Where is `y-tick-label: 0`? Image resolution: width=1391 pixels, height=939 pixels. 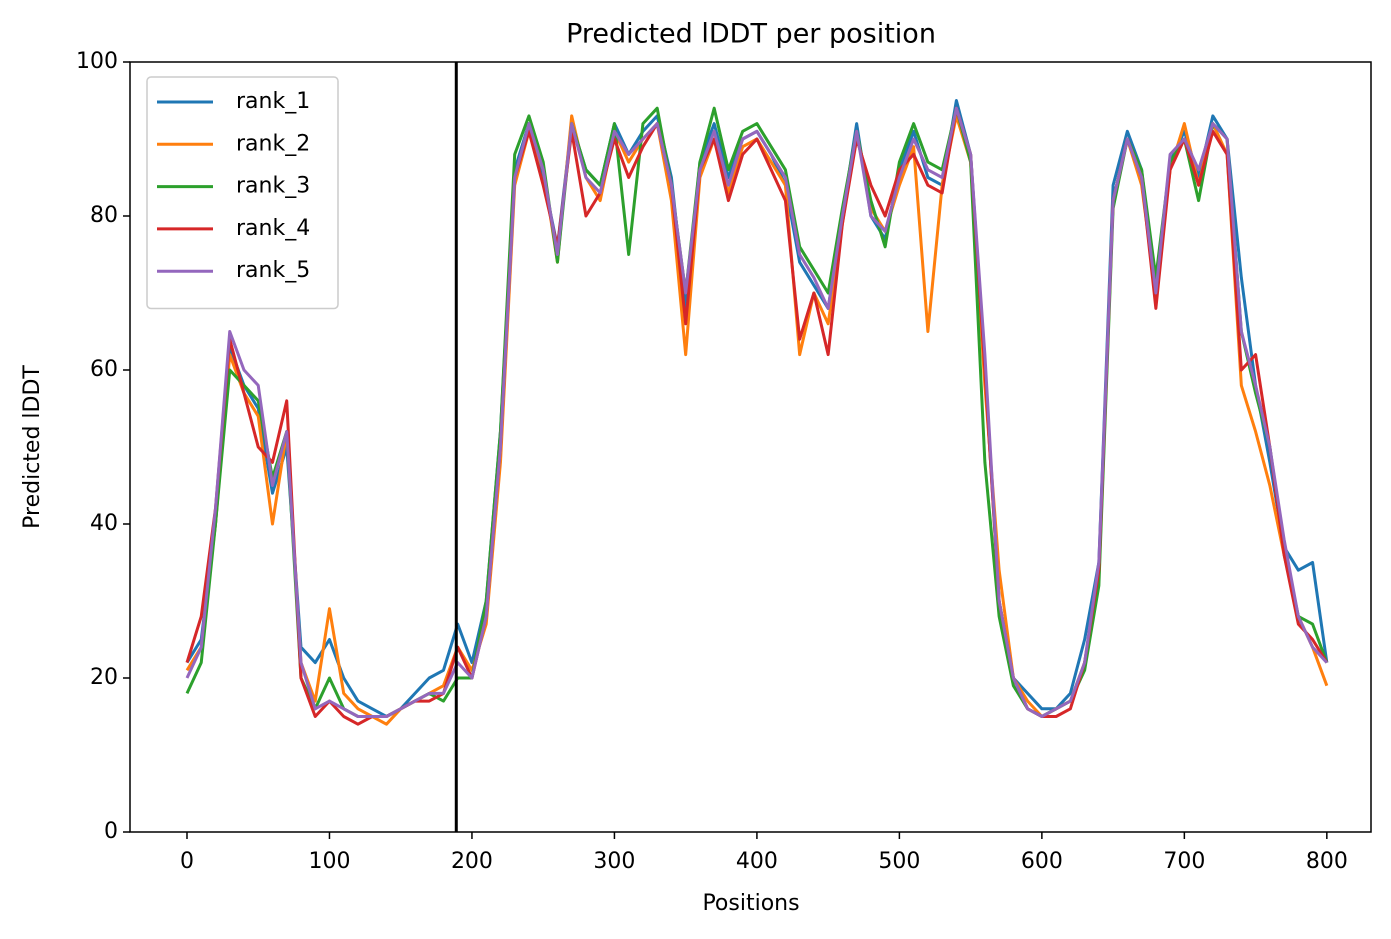 y-tick-label: 0 is located at coordinates (111, 831).